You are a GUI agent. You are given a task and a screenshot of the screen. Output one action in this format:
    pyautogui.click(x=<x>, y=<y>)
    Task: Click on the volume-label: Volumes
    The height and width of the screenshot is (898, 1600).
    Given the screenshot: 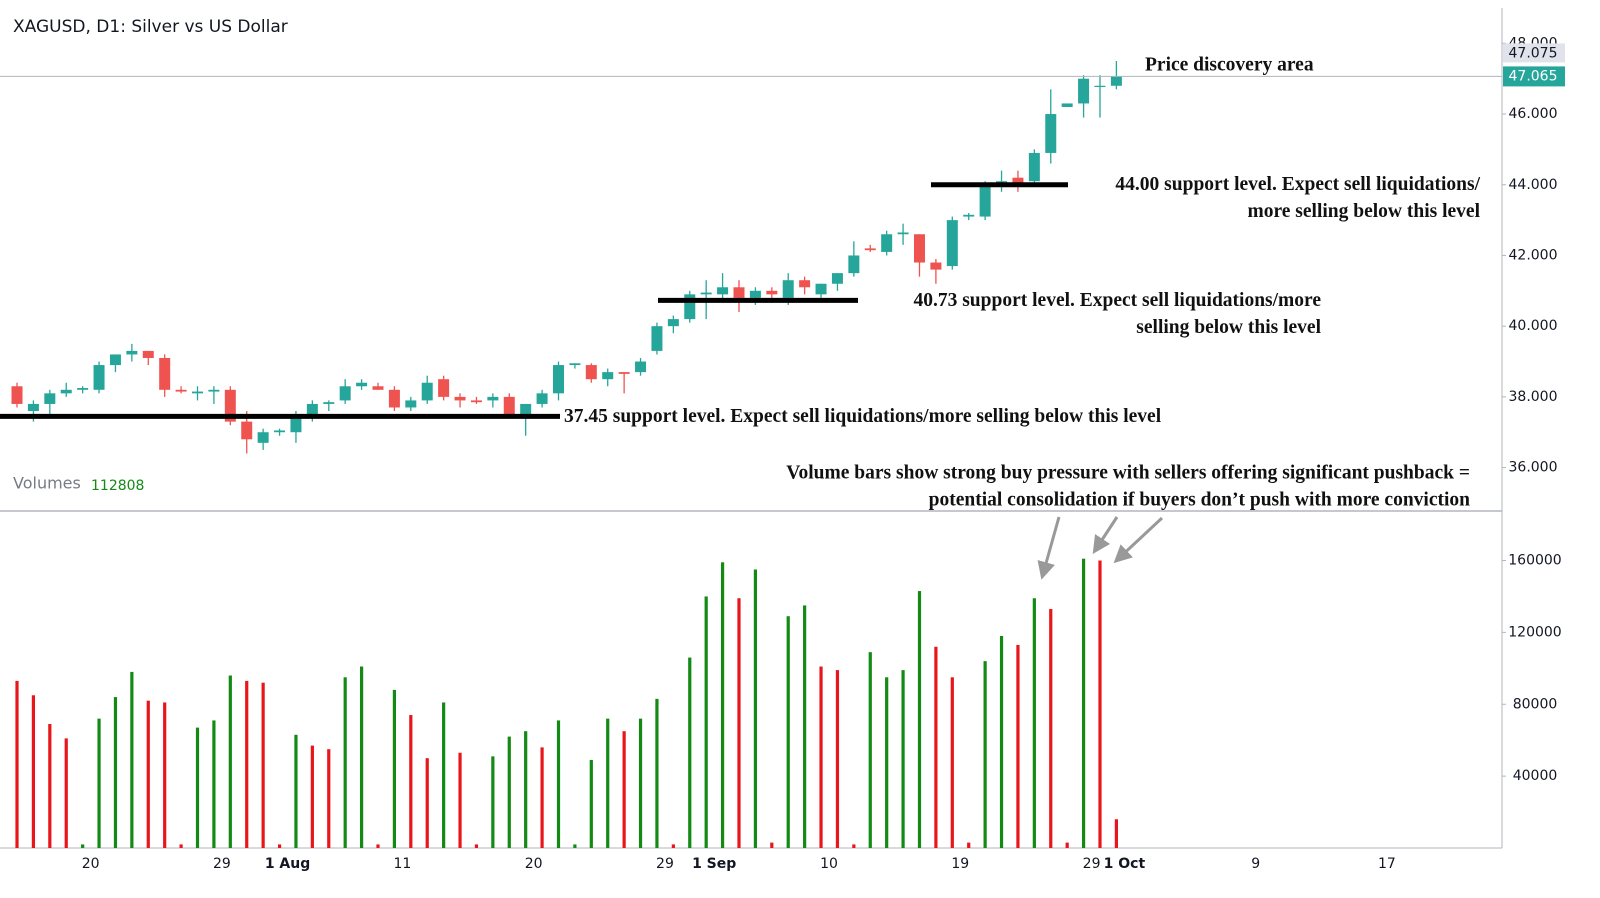 What is the action you would take?
    pyautogui.click(x=47, y=483)
    